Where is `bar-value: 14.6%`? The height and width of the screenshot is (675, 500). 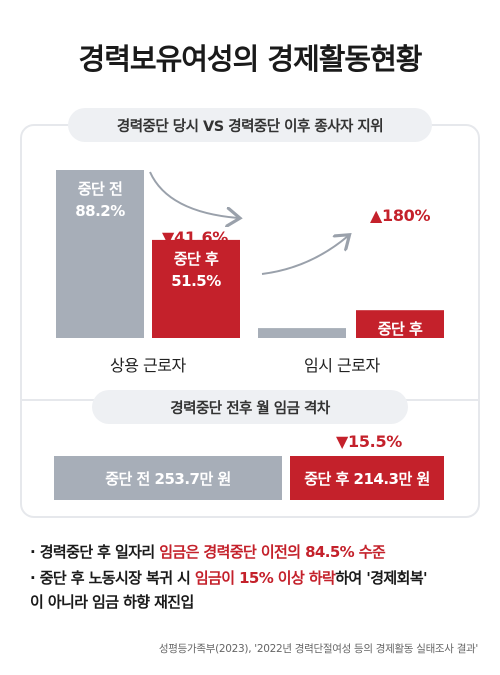 bar-value: 14.6% is located at coordinates (400, 351).